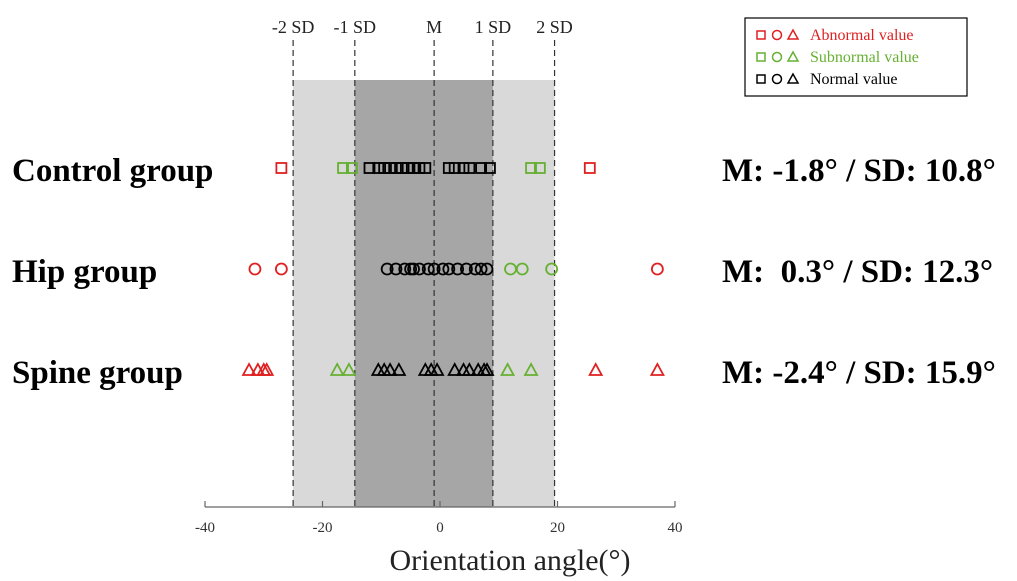  Describe the element at coordinates (84, 272) in the screenshot. I see `group-name-1: Hip group` at that location.